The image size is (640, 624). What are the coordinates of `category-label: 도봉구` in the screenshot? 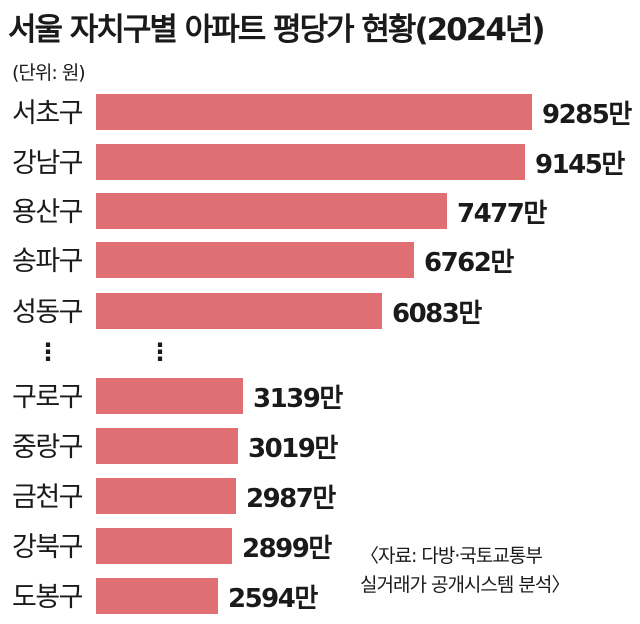 It's located at (47, 597).